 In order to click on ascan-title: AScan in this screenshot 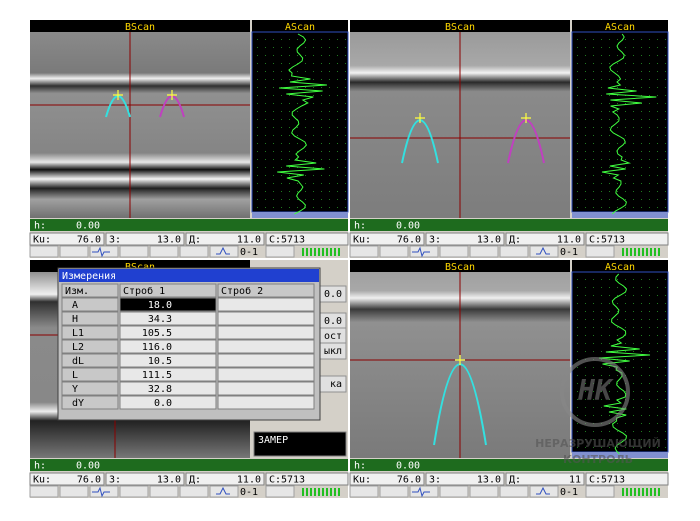, I will do `click(620, 27)`.